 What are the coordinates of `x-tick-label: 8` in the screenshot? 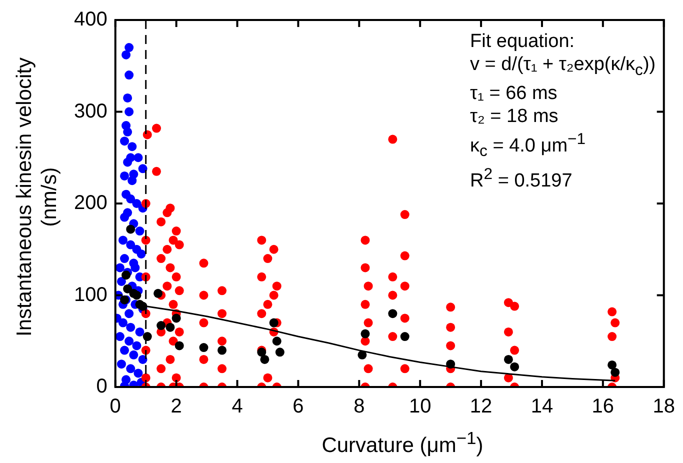 It's located at (359, 407).